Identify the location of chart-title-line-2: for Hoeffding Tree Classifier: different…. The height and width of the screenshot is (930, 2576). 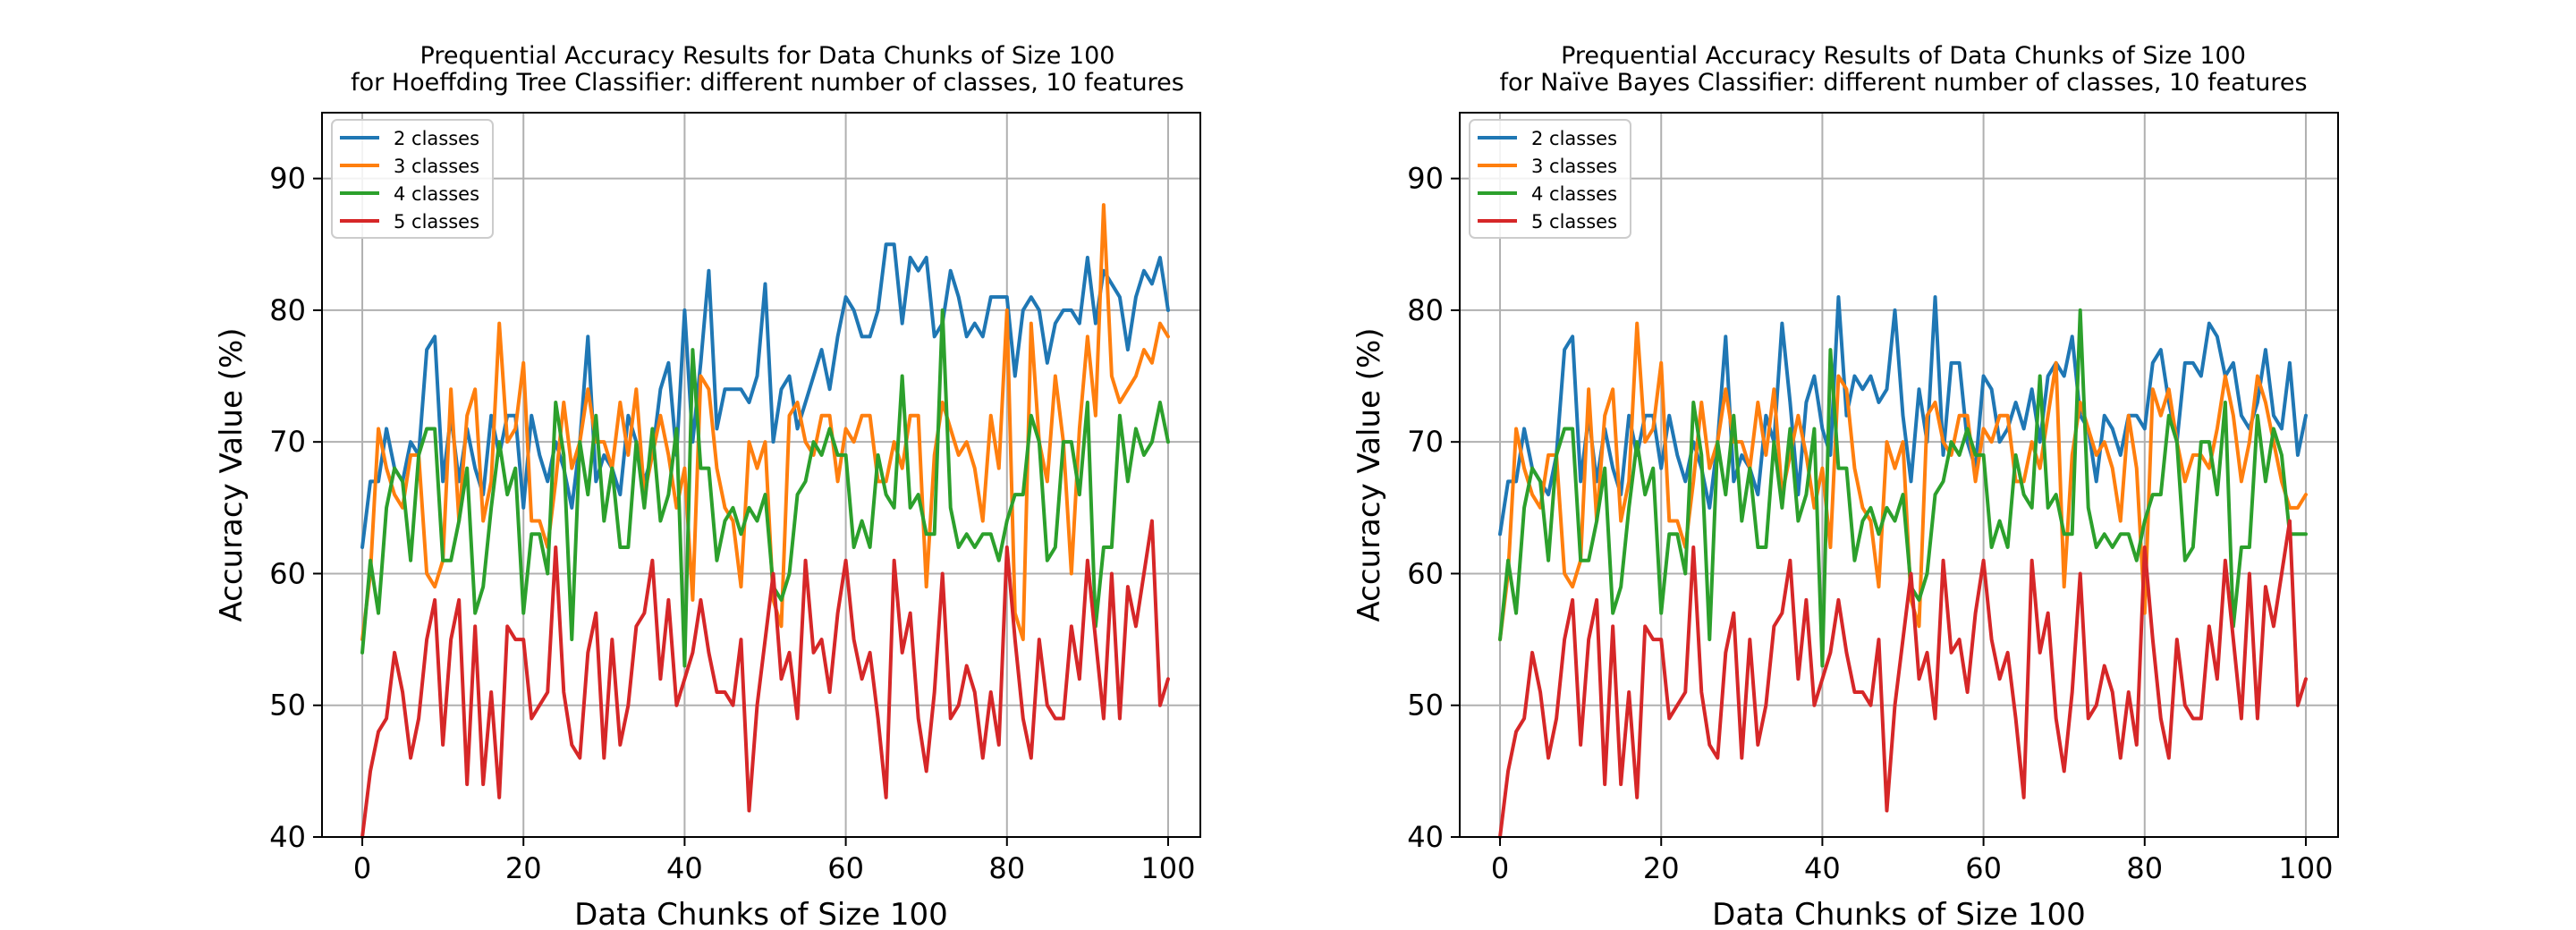
(767, 83).